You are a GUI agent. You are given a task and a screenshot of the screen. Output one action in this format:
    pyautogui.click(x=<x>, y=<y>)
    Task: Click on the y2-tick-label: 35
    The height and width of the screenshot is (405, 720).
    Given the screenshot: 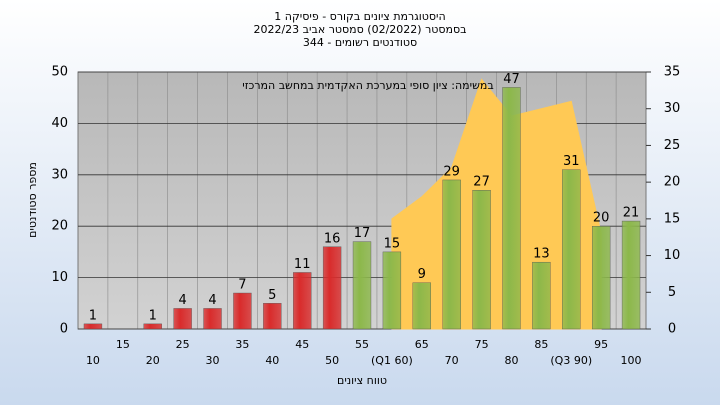 What is the action you would take?
    pyautogui.click(x=672, y=72)
    